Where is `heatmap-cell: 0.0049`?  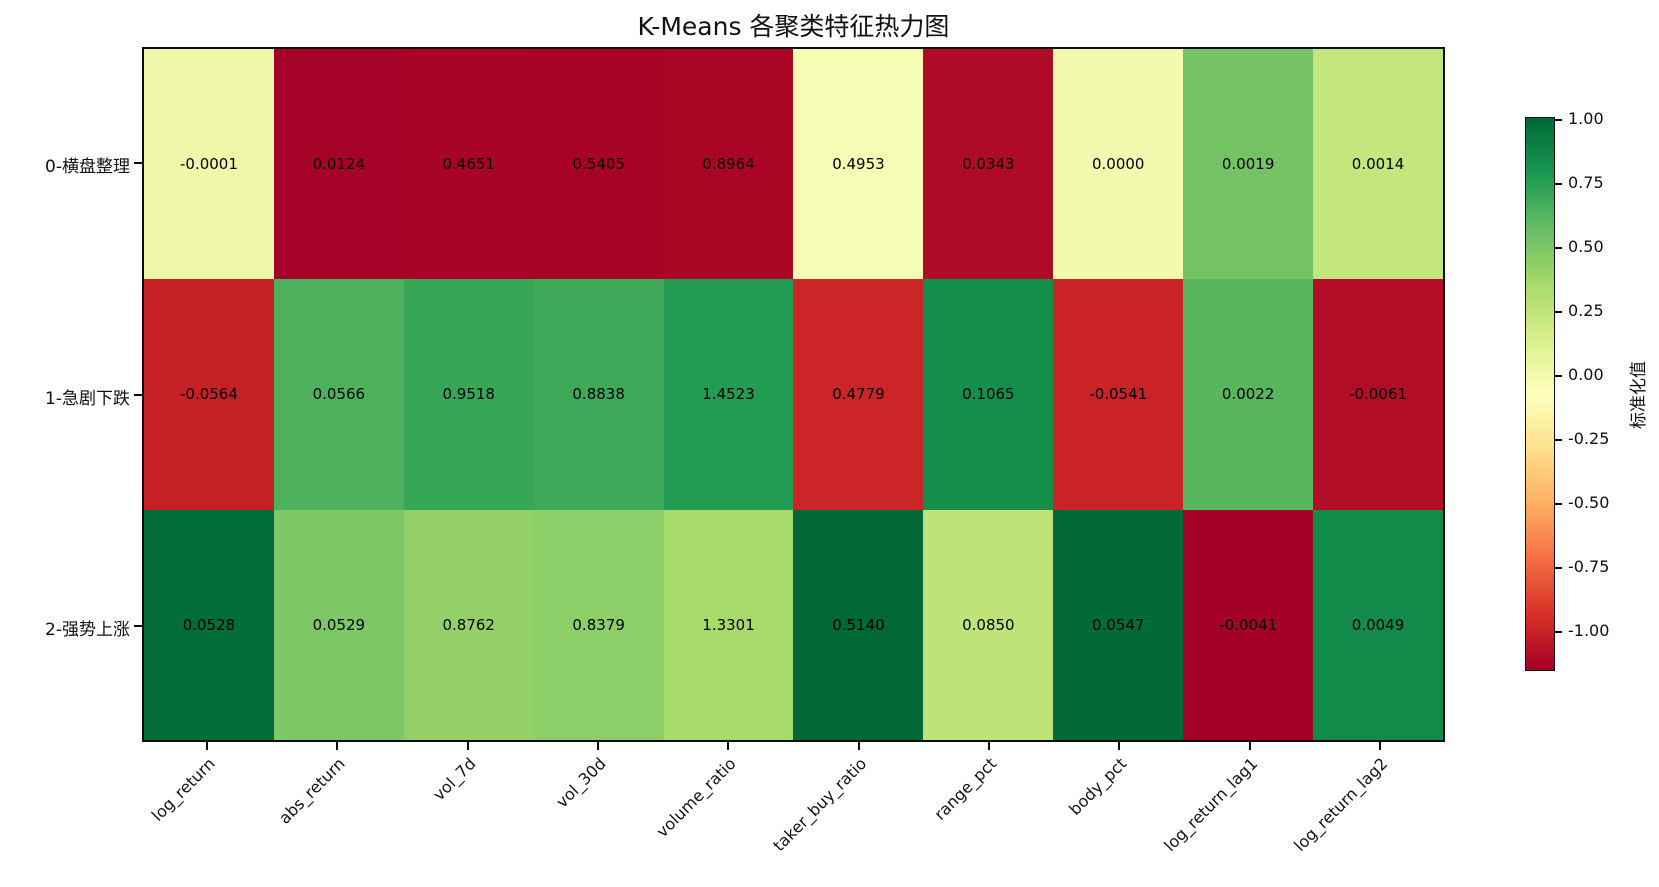
heatmap-cell: 0.0049 is located at coordinates (1378, 624).